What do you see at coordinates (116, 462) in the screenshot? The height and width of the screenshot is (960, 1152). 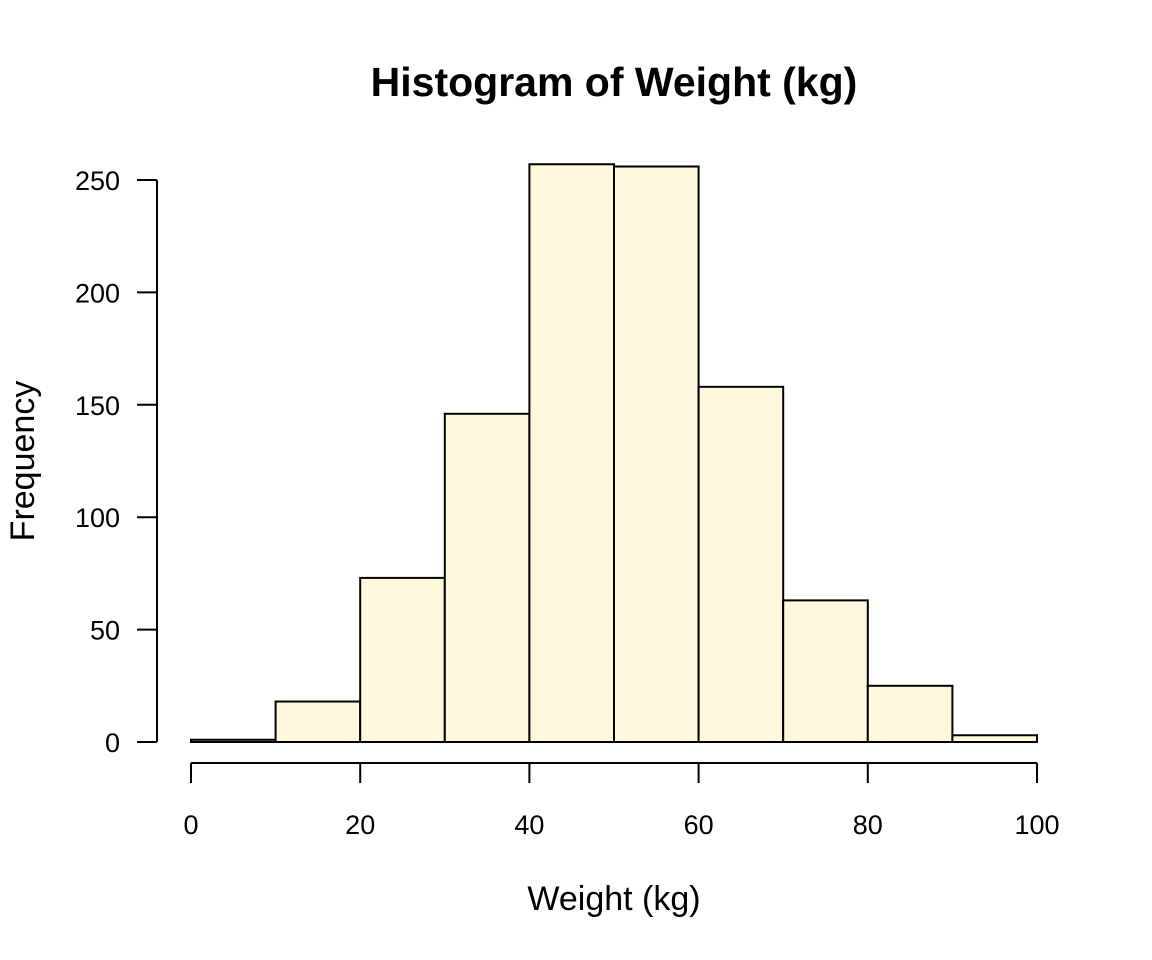 I see `y-axis: 0 50 100 150 200 250` at bounding box center [116, 462].